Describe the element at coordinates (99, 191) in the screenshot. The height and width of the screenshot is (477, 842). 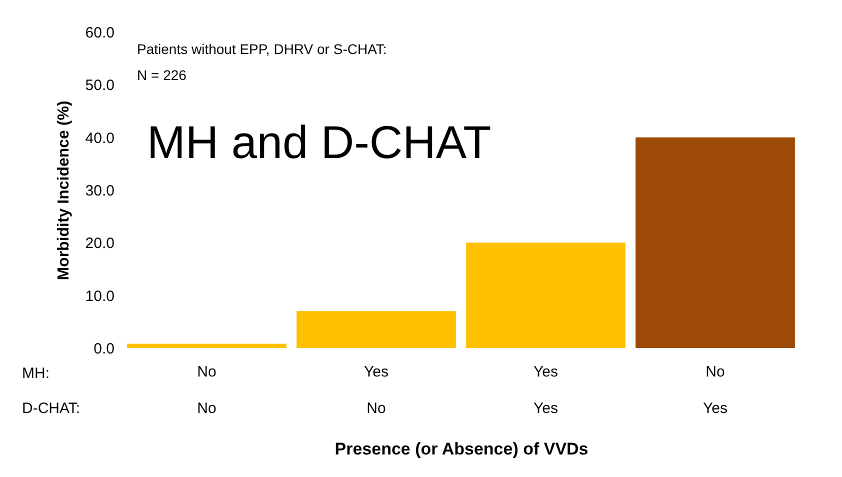
I see `y-tick-label: 30.0` at that location.